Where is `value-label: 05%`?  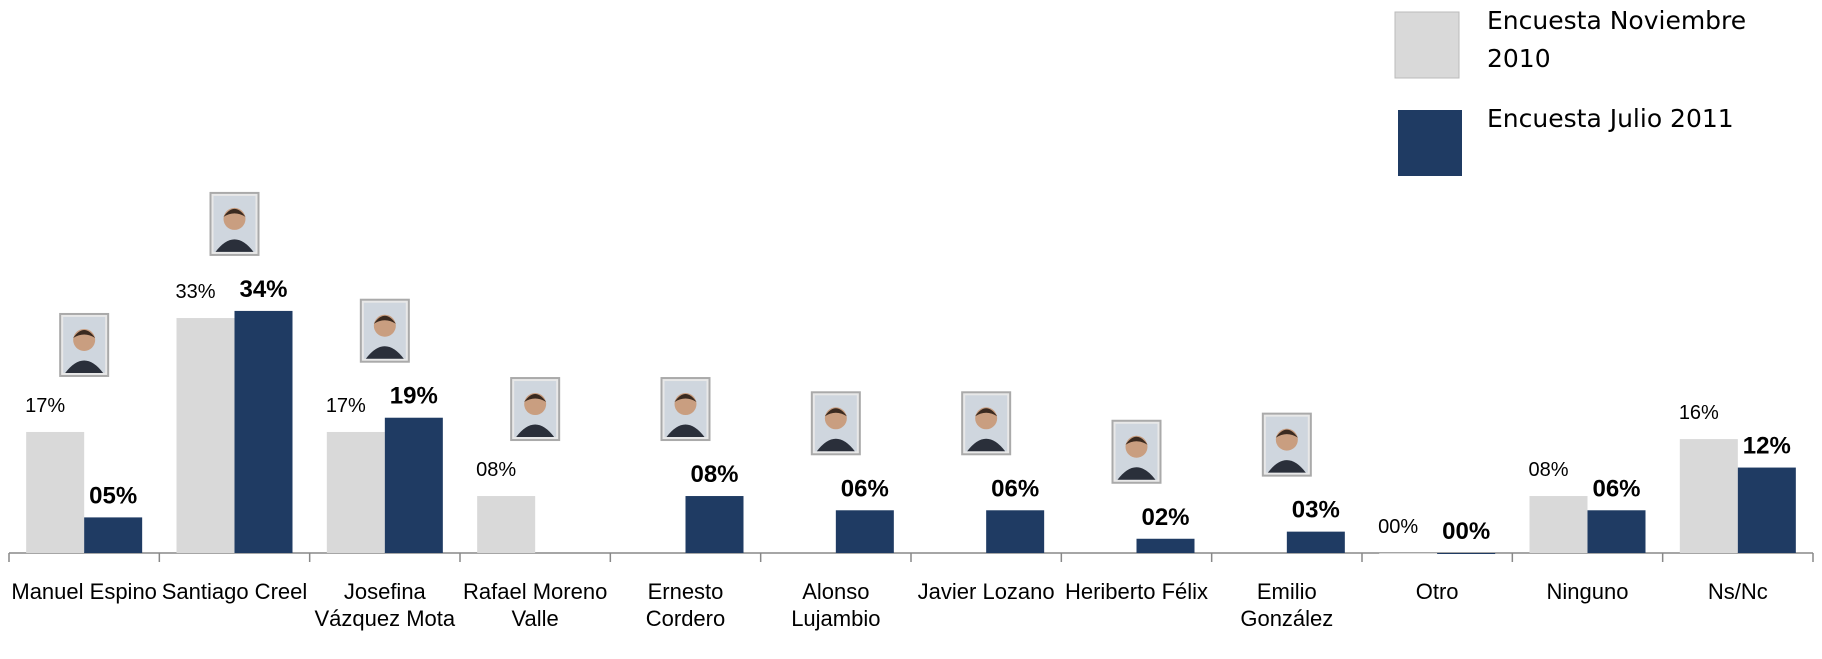 value-label: 05% is located at coordinates (113, 495).